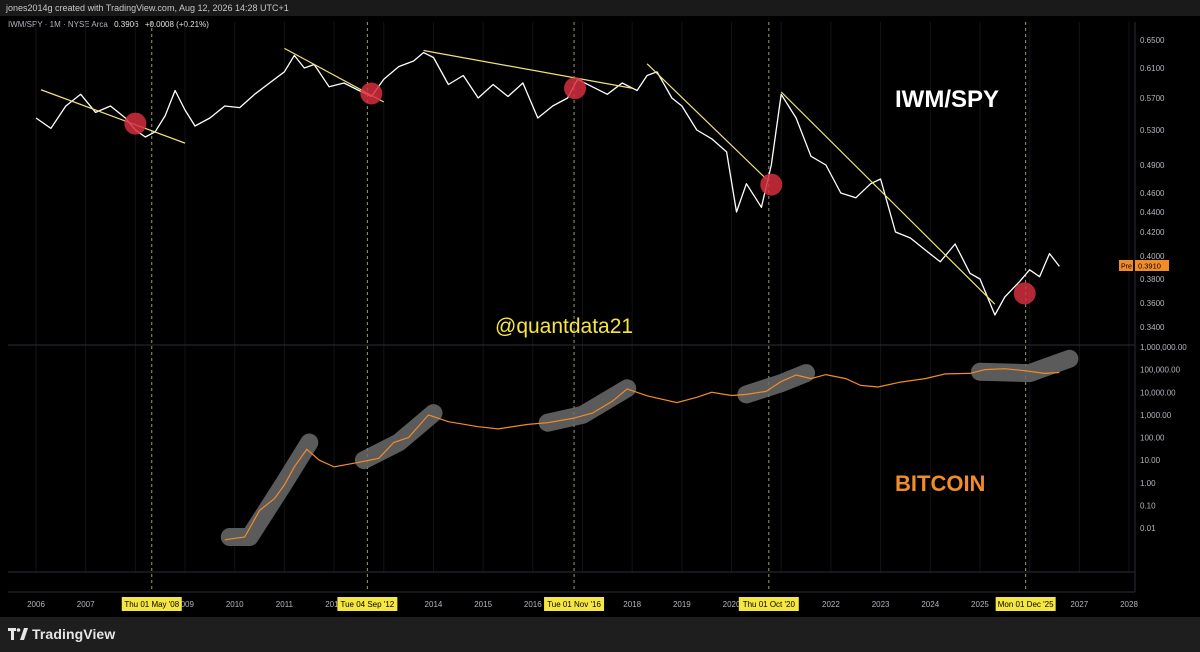  What do you see at coordinates (18, 634) in the screenshot?
I see `tradingview-logo-icon` at bounding box center [18, 634].